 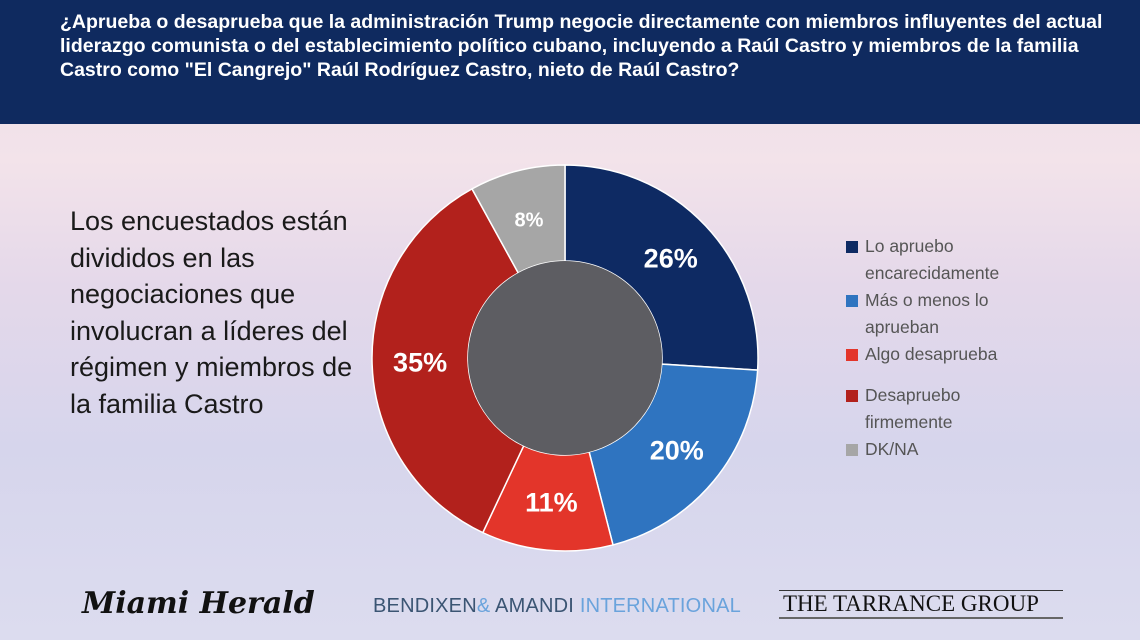 What do you see at coordinates (927, 313) in the screenshot?
I see `legend-label: Más o menos lo aprueban` at bounding box center [927, 313].